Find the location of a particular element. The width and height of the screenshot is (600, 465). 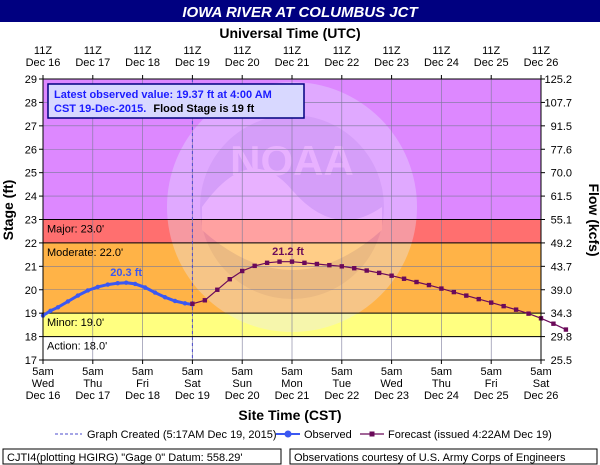

utc-tick-label: Dec 18 is located at coordinates (142, 63).